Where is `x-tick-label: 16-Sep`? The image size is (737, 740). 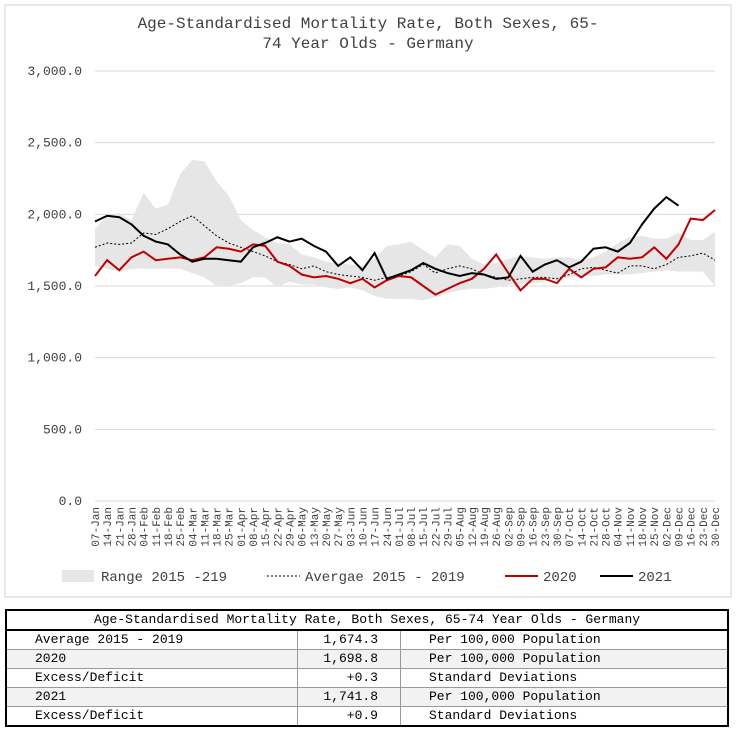 x-tick-label: 16-Sep is located at coordinates (535, 527).